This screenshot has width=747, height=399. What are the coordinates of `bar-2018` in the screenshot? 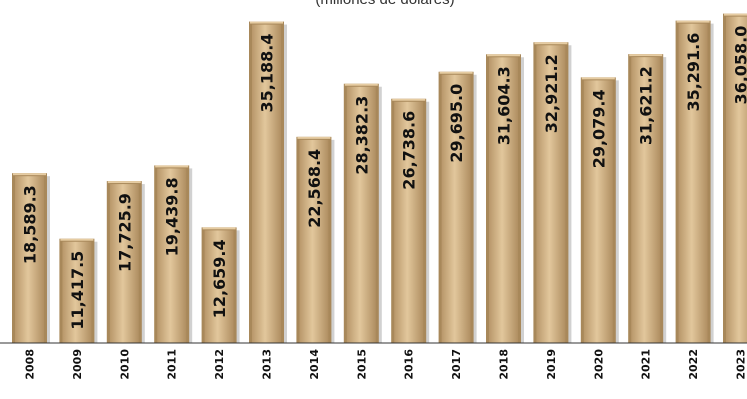 It's located at (505, 199).